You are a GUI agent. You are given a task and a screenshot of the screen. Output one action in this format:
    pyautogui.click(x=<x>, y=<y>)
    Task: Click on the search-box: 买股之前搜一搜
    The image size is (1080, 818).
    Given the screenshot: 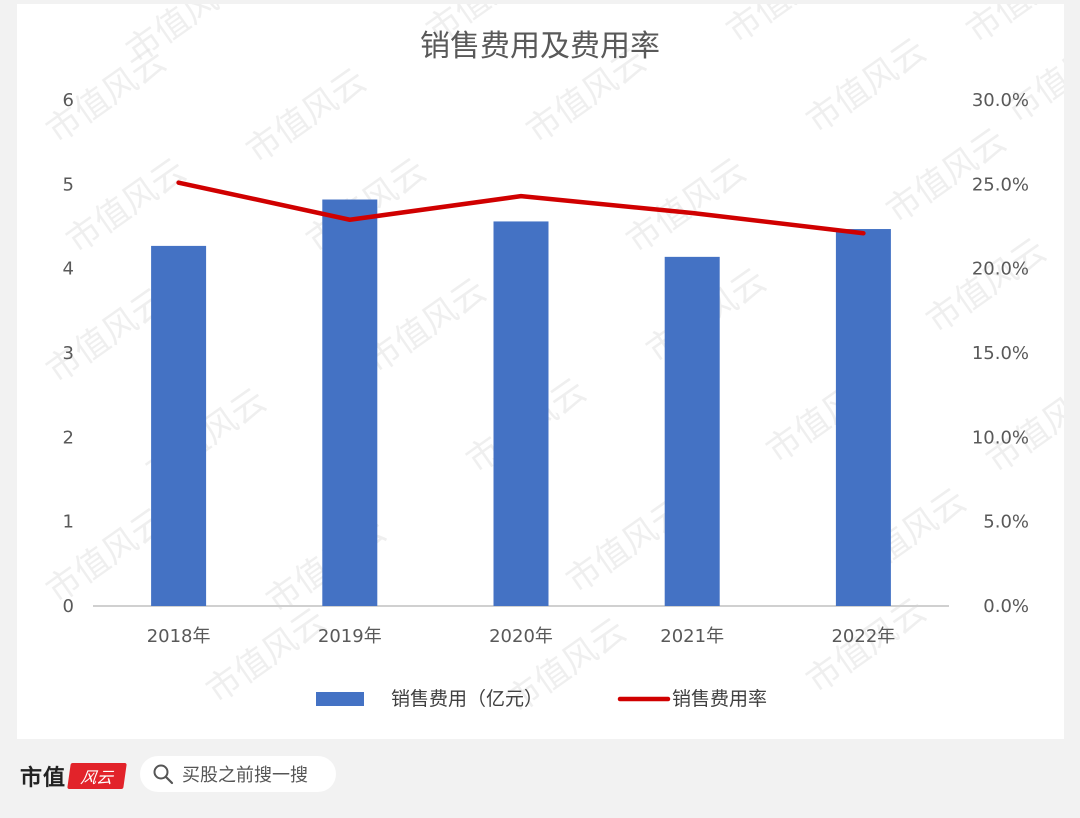 What is the action you would take?
    pyautogui.click(x=238, y=774)
    